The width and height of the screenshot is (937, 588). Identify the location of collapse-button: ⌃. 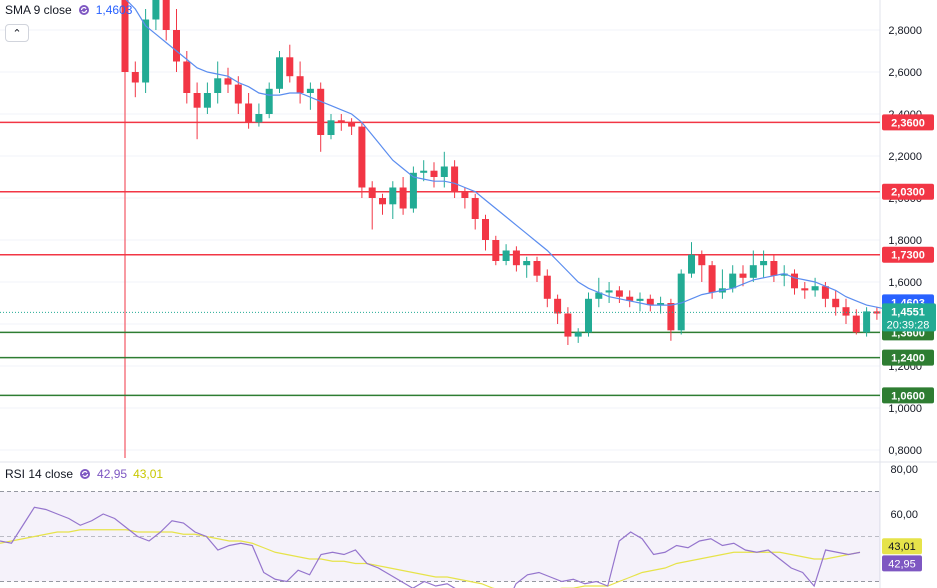
(17, 33).